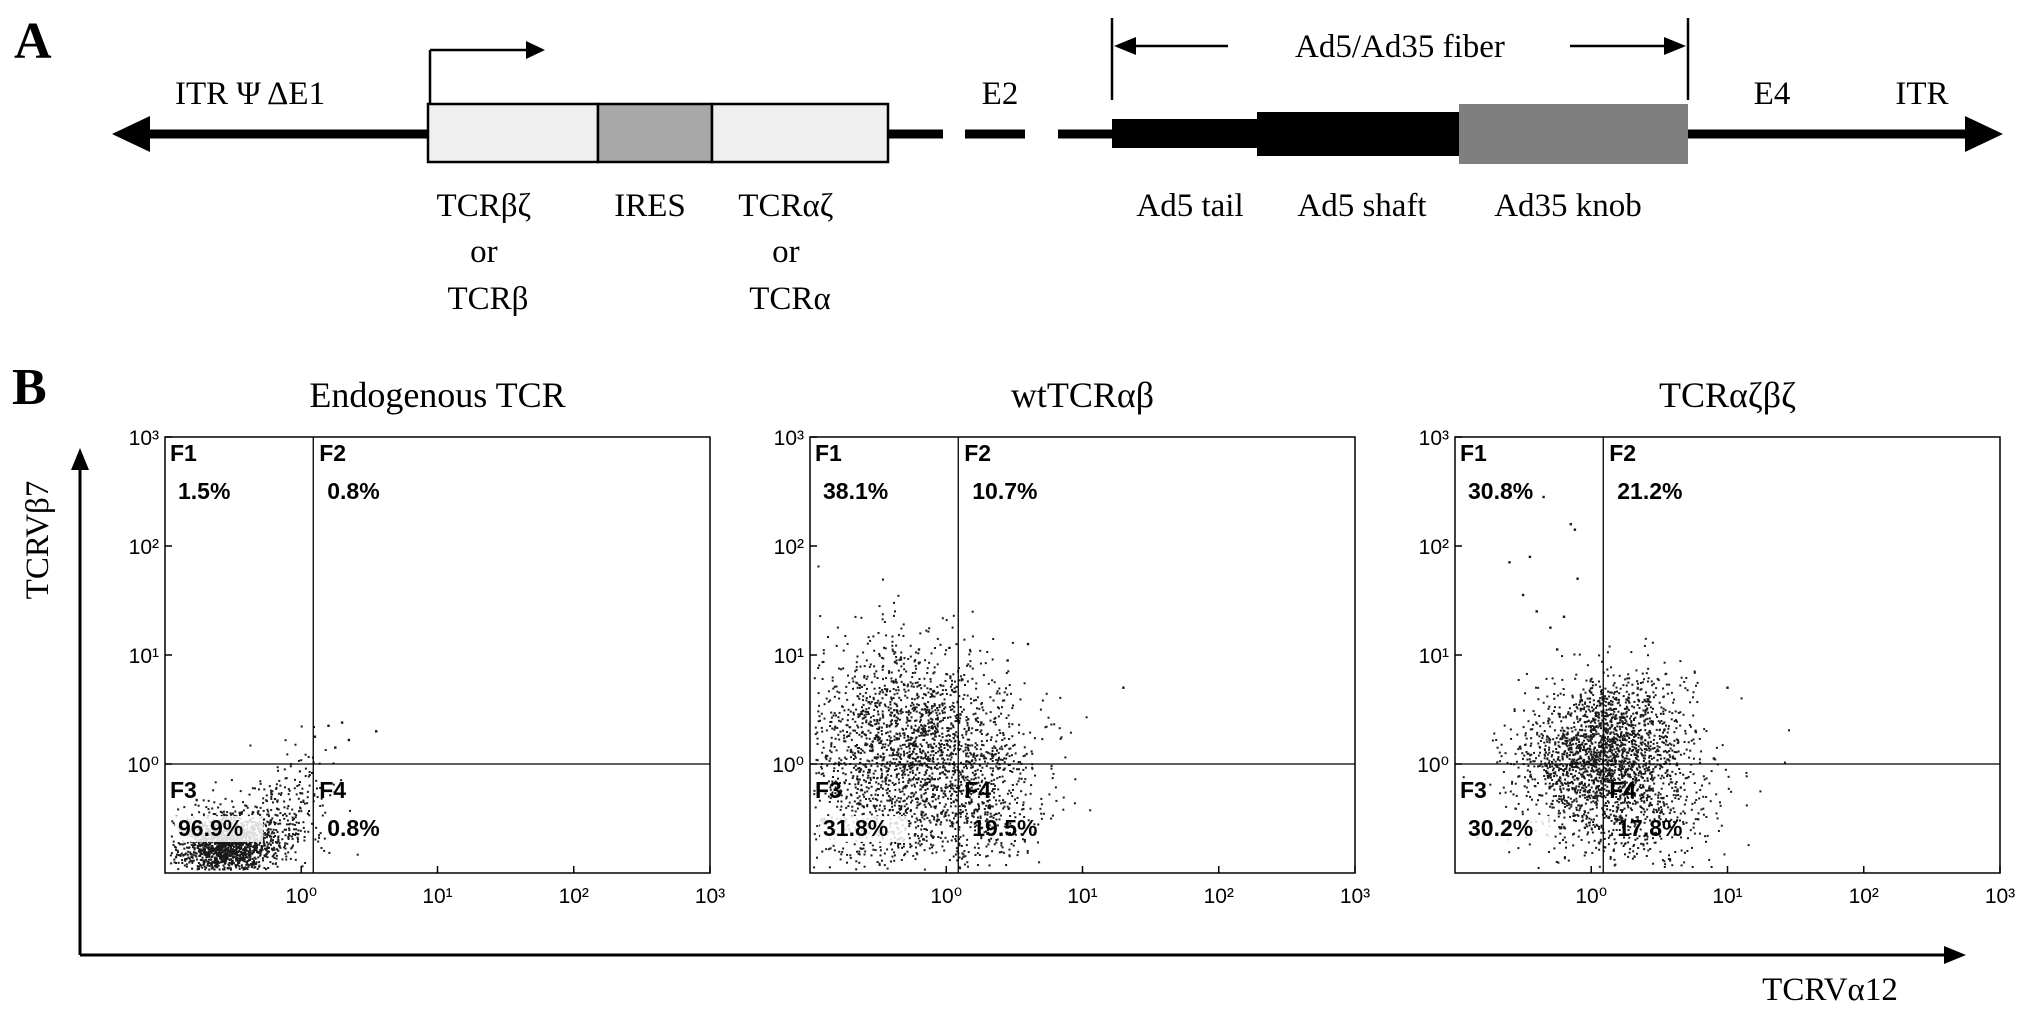  I want to click on e2-label: E2, so click(1000, 94).